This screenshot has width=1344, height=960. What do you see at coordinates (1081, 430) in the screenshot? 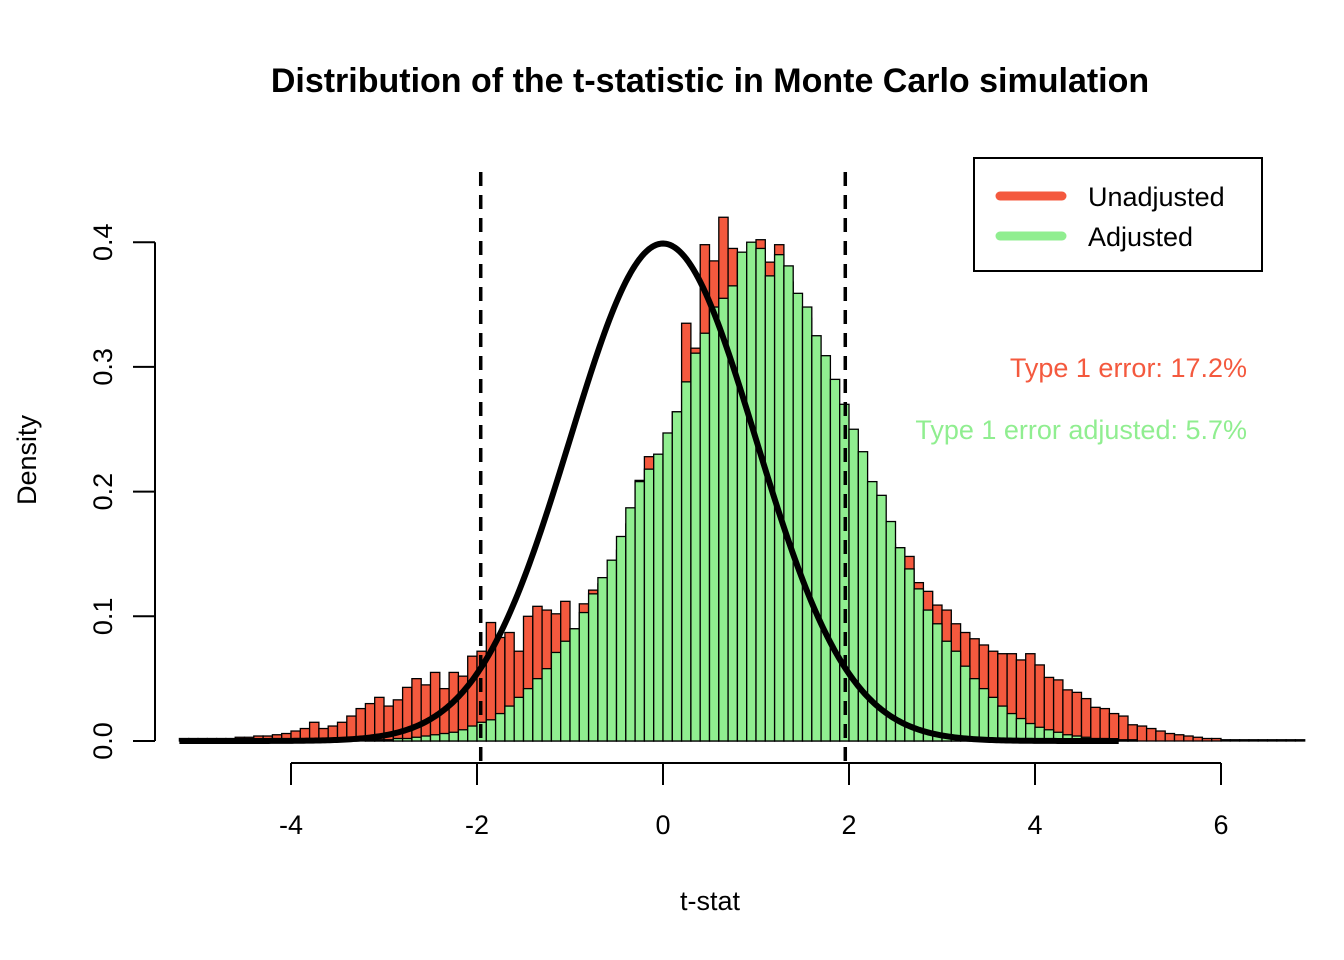
I see `type1-error-adjusted-annotation: Type 1 error adjusted: 5.7%` at bounding box center [1081, 430].